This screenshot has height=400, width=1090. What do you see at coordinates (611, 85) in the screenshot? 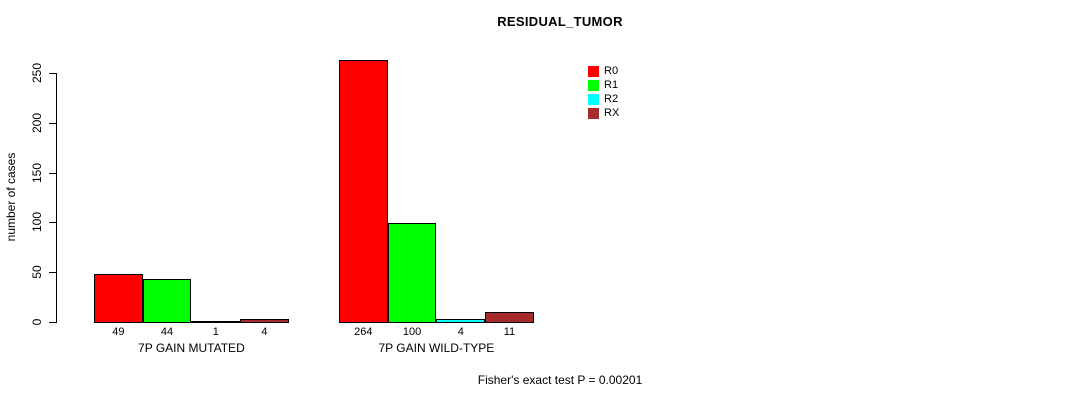
I see `legend-label: R1` at bounding box center [611, 85].